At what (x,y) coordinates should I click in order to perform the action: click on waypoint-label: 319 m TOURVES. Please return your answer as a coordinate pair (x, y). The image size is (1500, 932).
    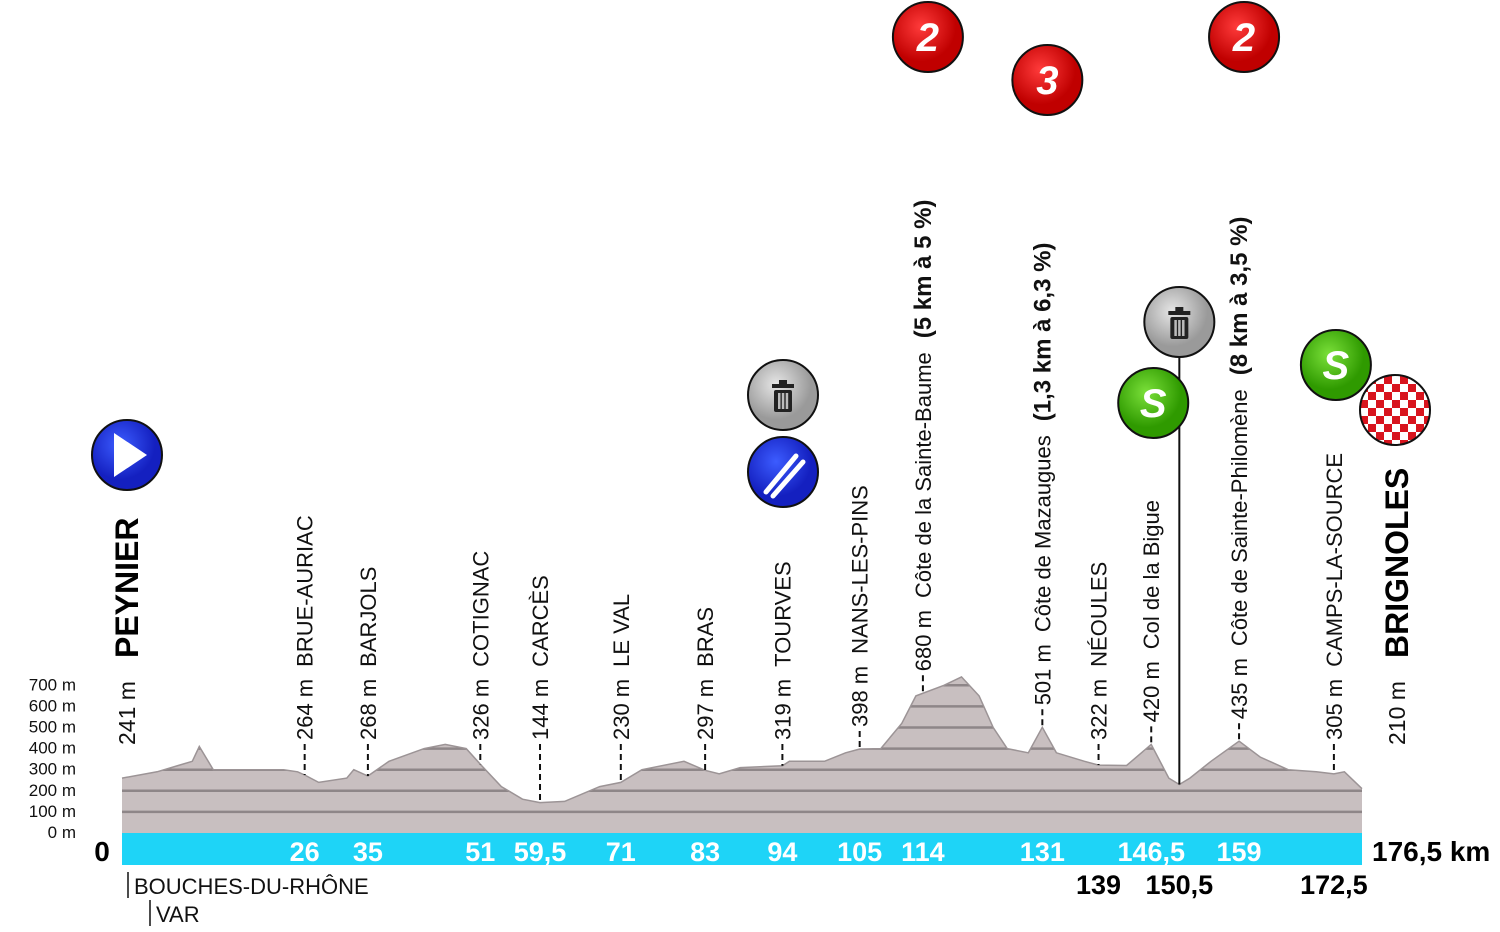
    Looking at the image, I should click on (782, 650).